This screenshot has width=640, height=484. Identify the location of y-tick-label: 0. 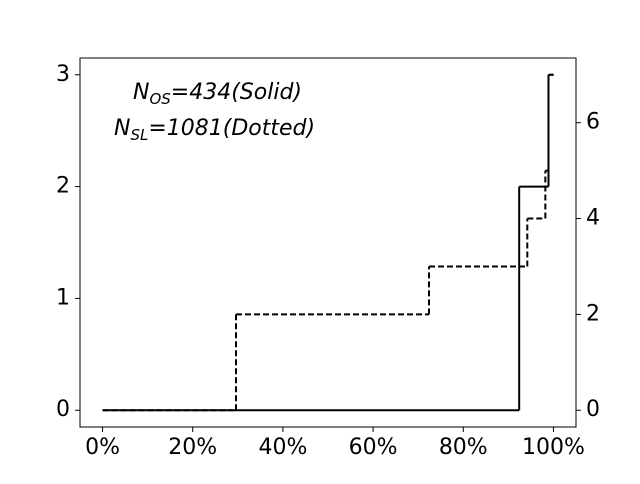
(63, 409).